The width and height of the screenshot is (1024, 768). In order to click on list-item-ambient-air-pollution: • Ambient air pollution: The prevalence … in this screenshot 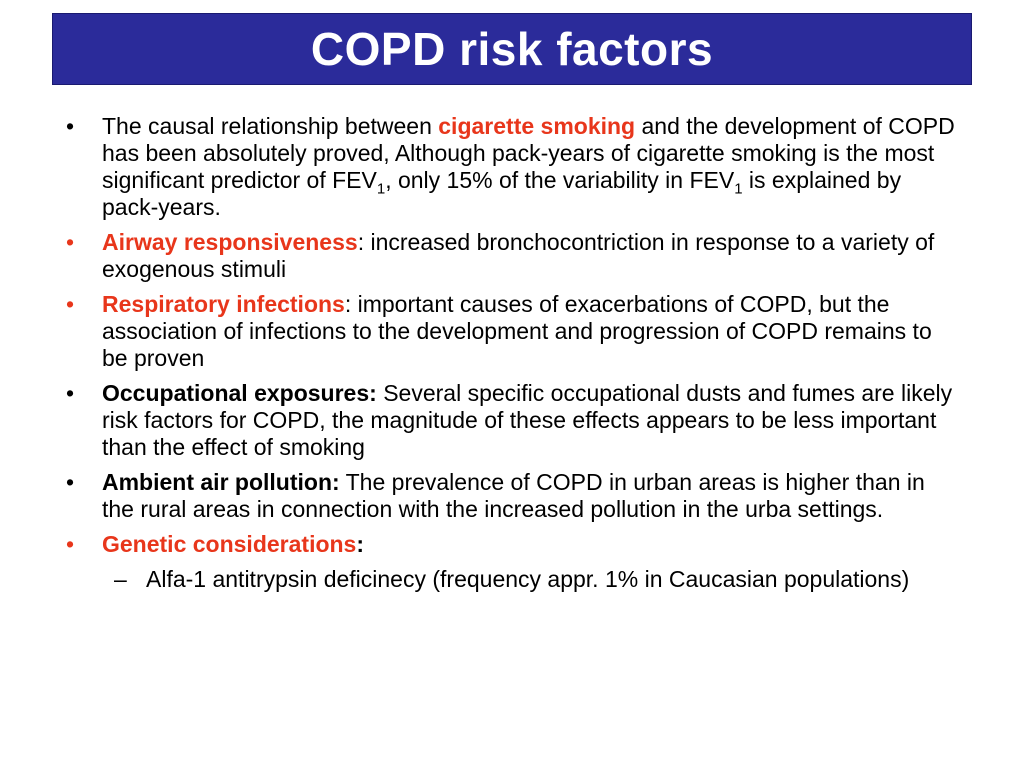, I will do `click(510, 496)`.